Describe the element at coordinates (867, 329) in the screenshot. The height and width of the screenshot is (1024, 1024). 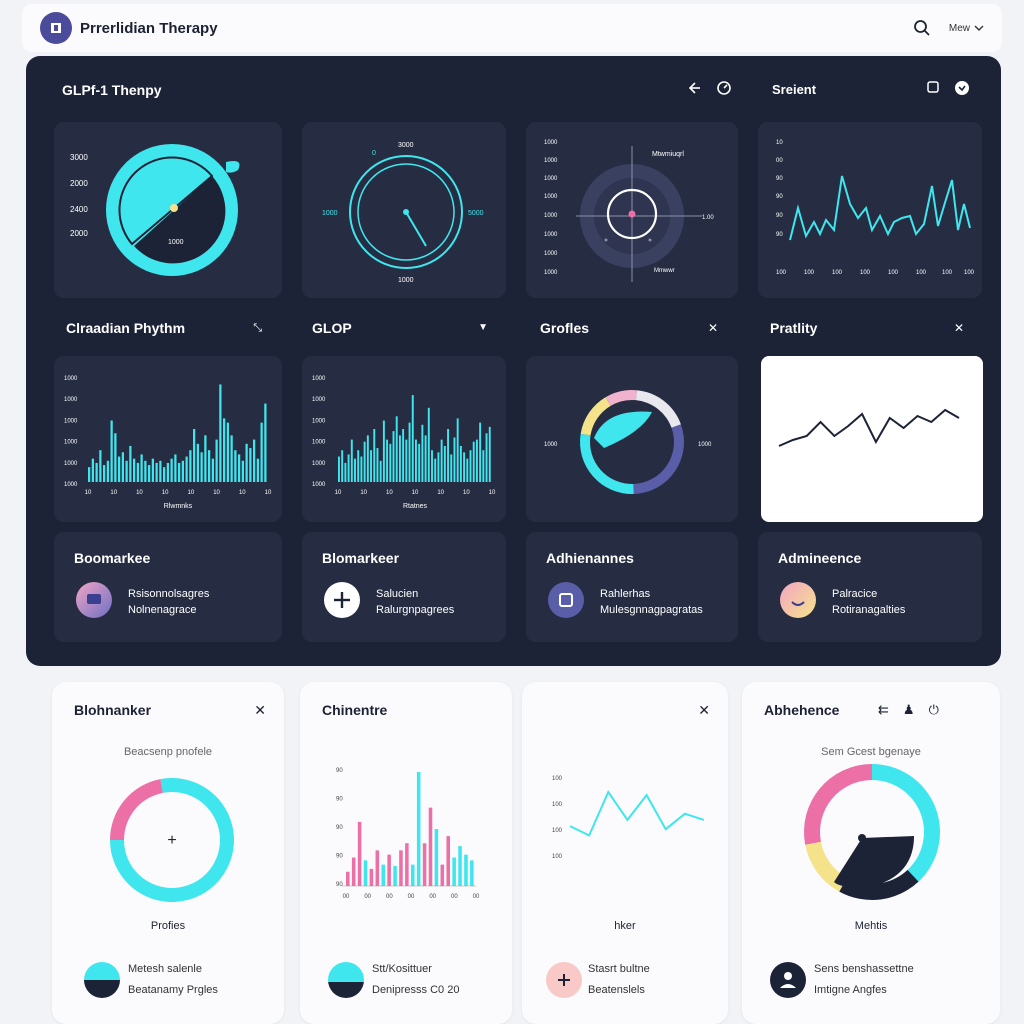
I see `section-header-pratlity: Pratlity ✕` at that location.